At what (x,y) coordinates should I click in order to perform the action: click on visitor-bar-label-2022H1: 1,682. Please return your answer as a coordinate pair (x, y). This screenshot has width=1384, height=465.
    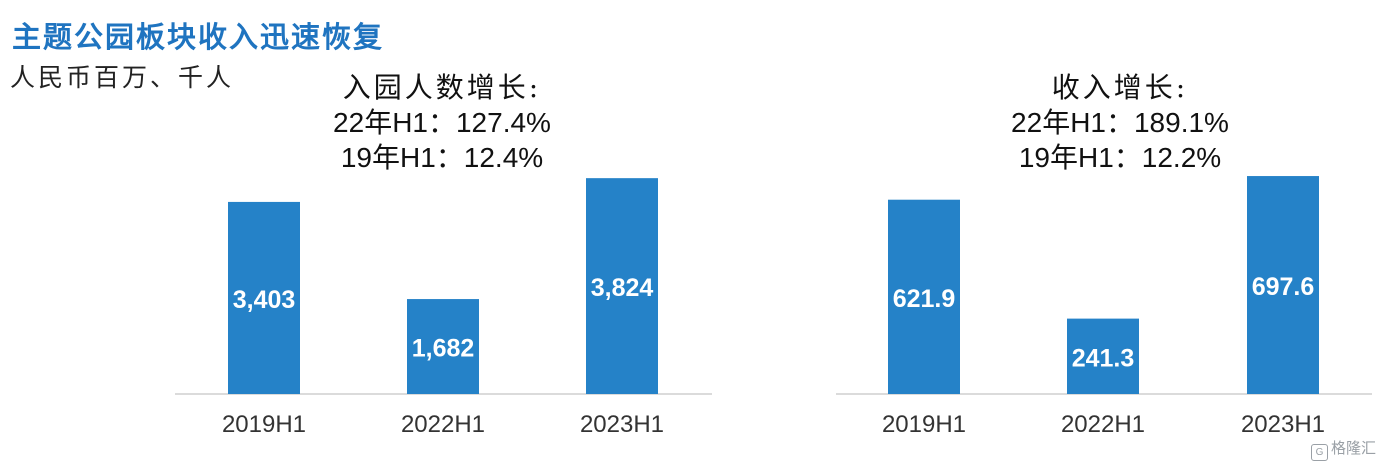
    Looking at the image, I should click on (443, 349).